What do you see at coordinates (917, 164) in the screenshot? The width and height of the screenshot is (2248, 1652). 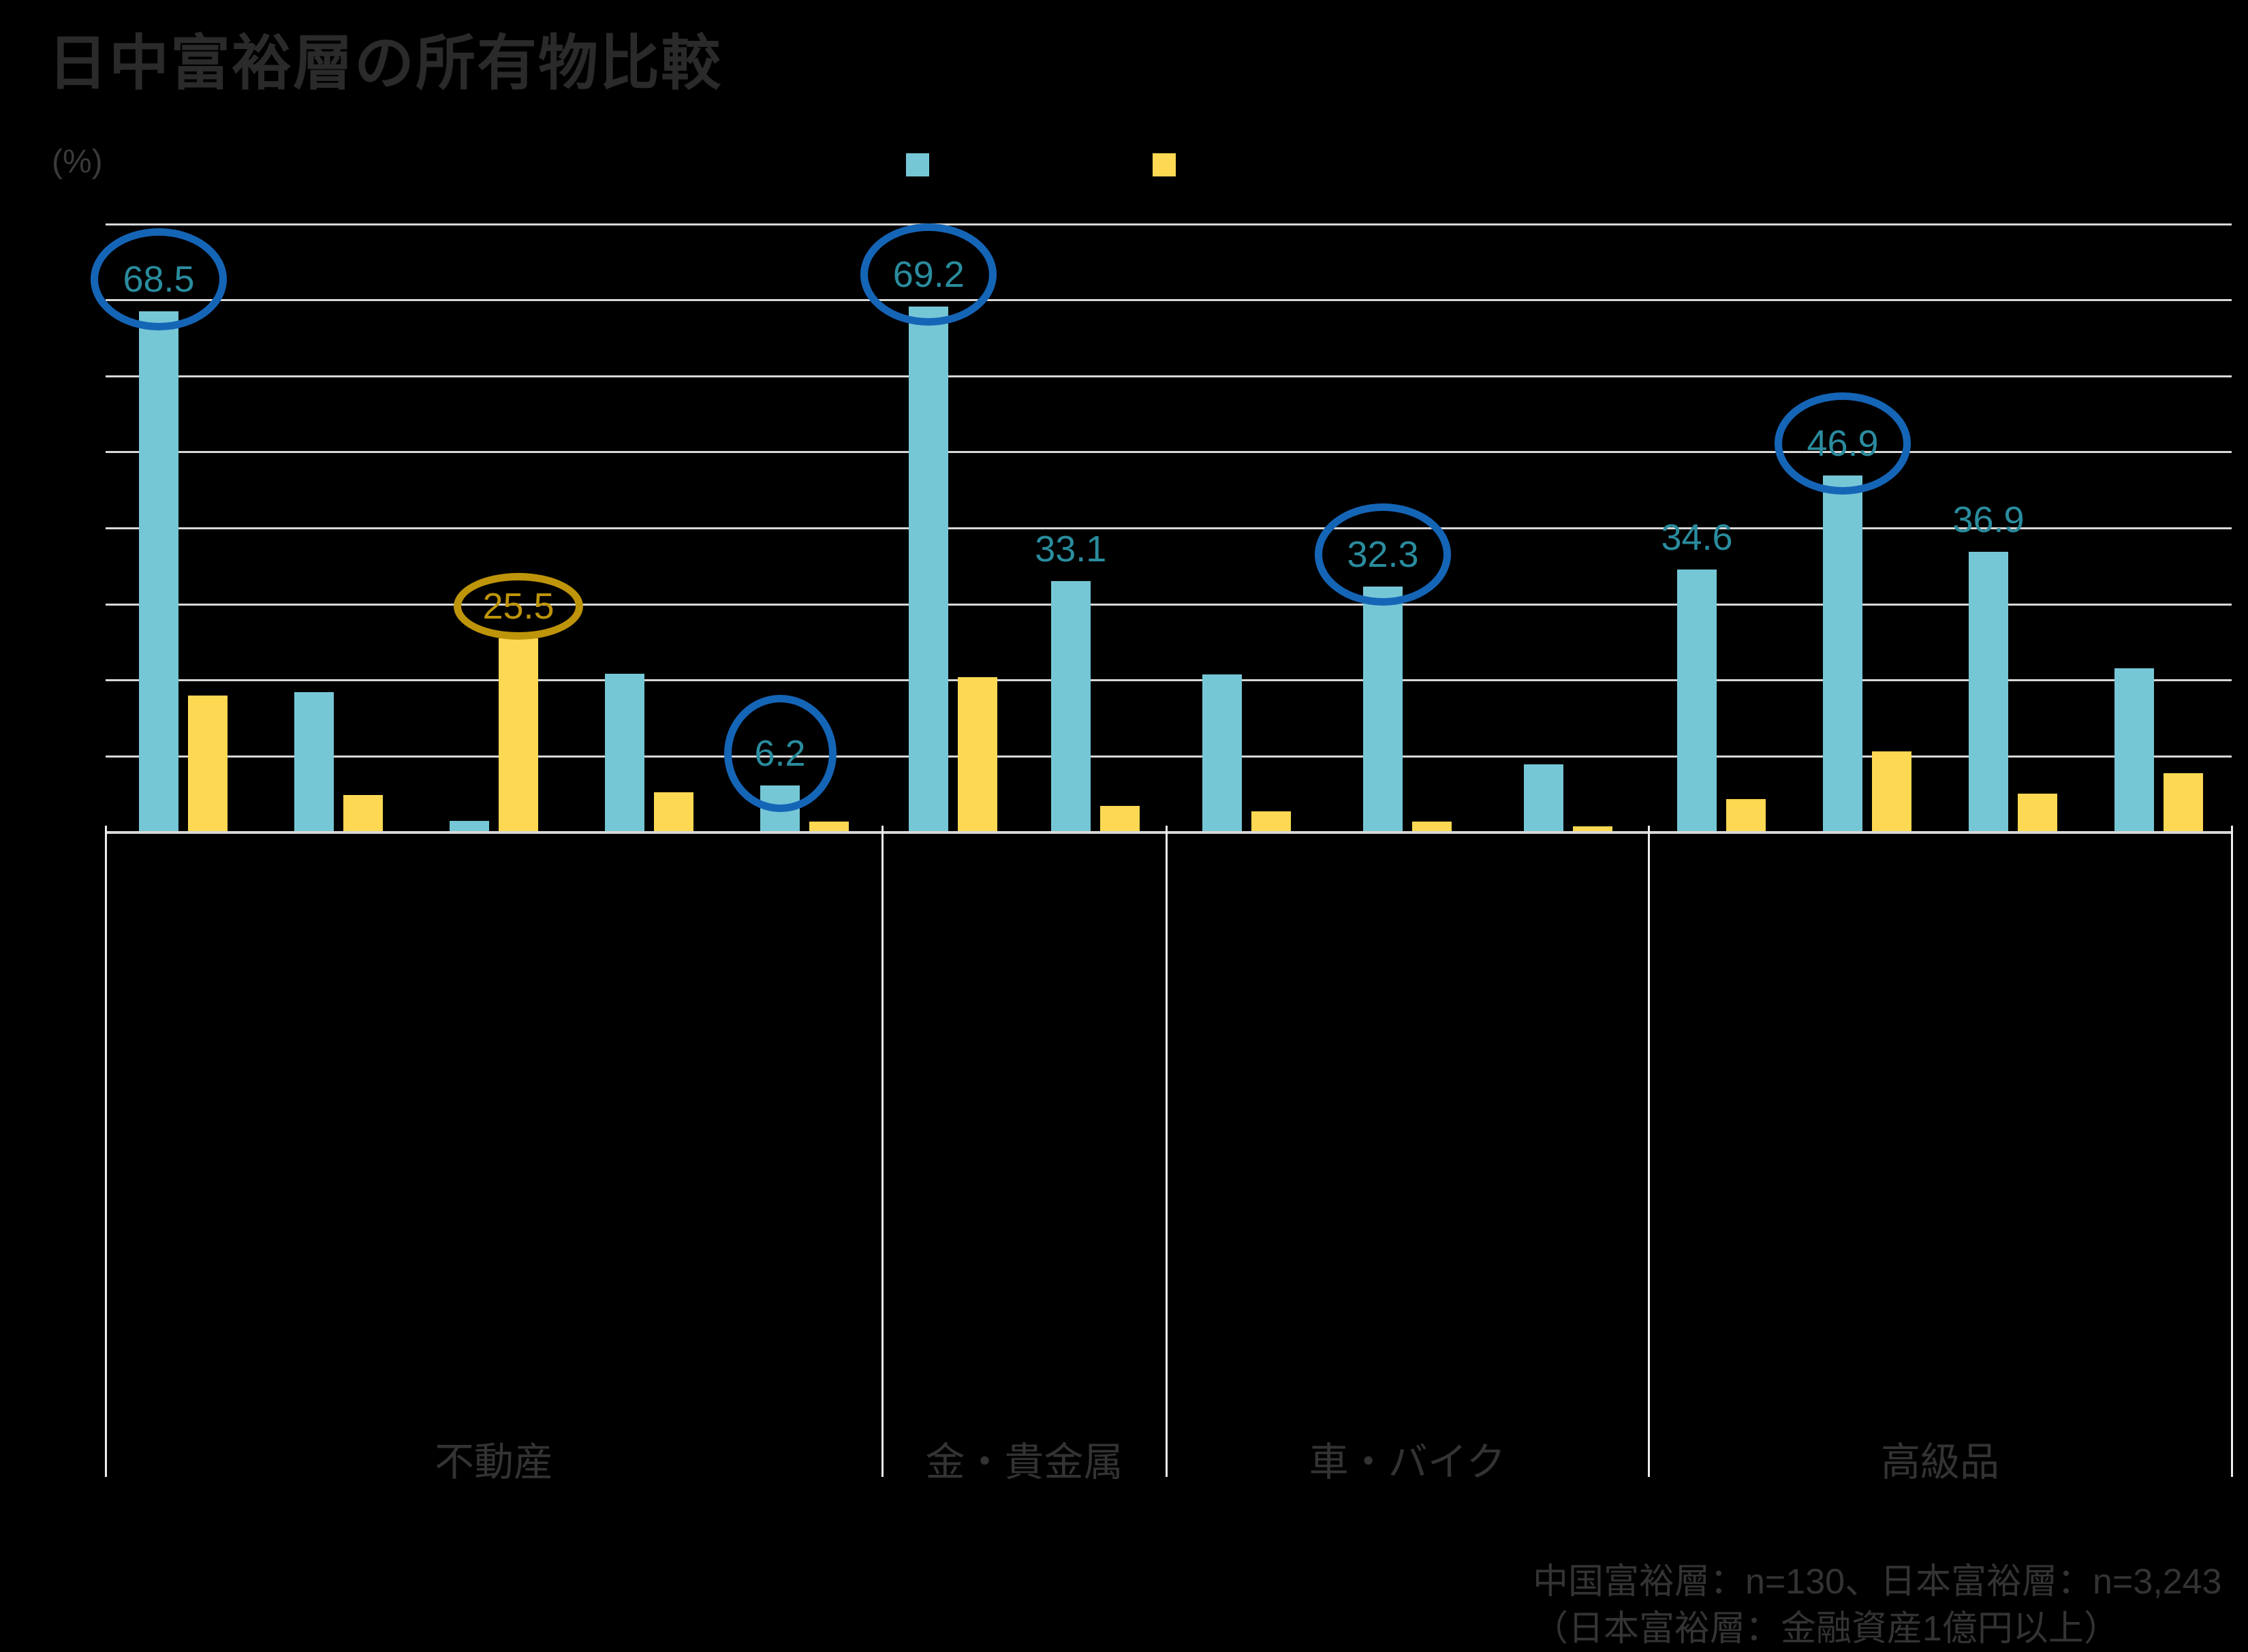 I see `legend-swatch-cyan` at bounding box center [917, 164].